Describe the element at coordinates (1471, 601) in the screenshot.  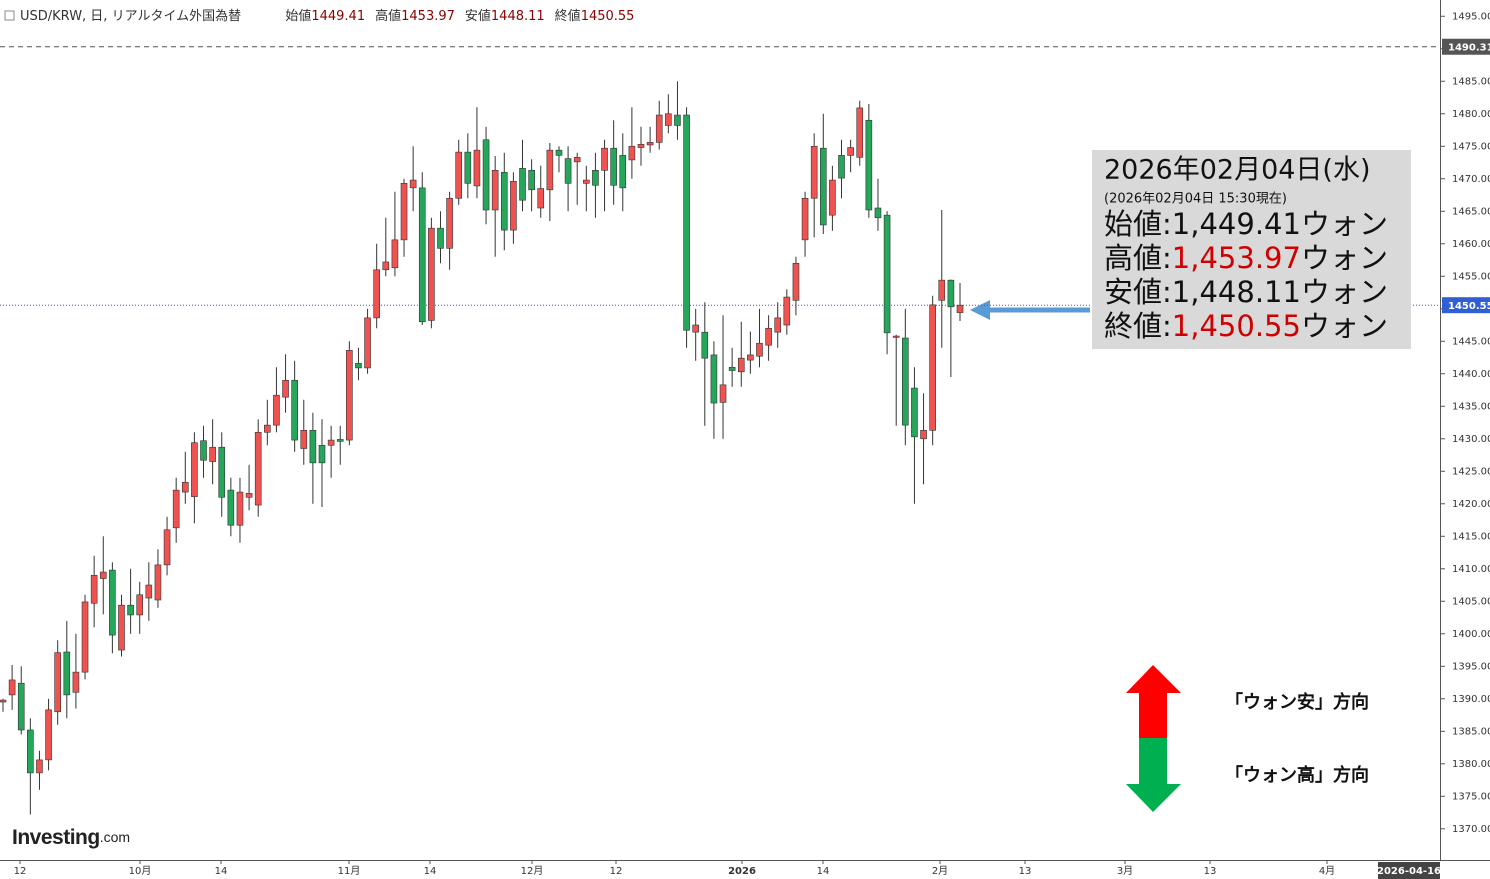
I see `y-tick-label: 1405.00` at that location.